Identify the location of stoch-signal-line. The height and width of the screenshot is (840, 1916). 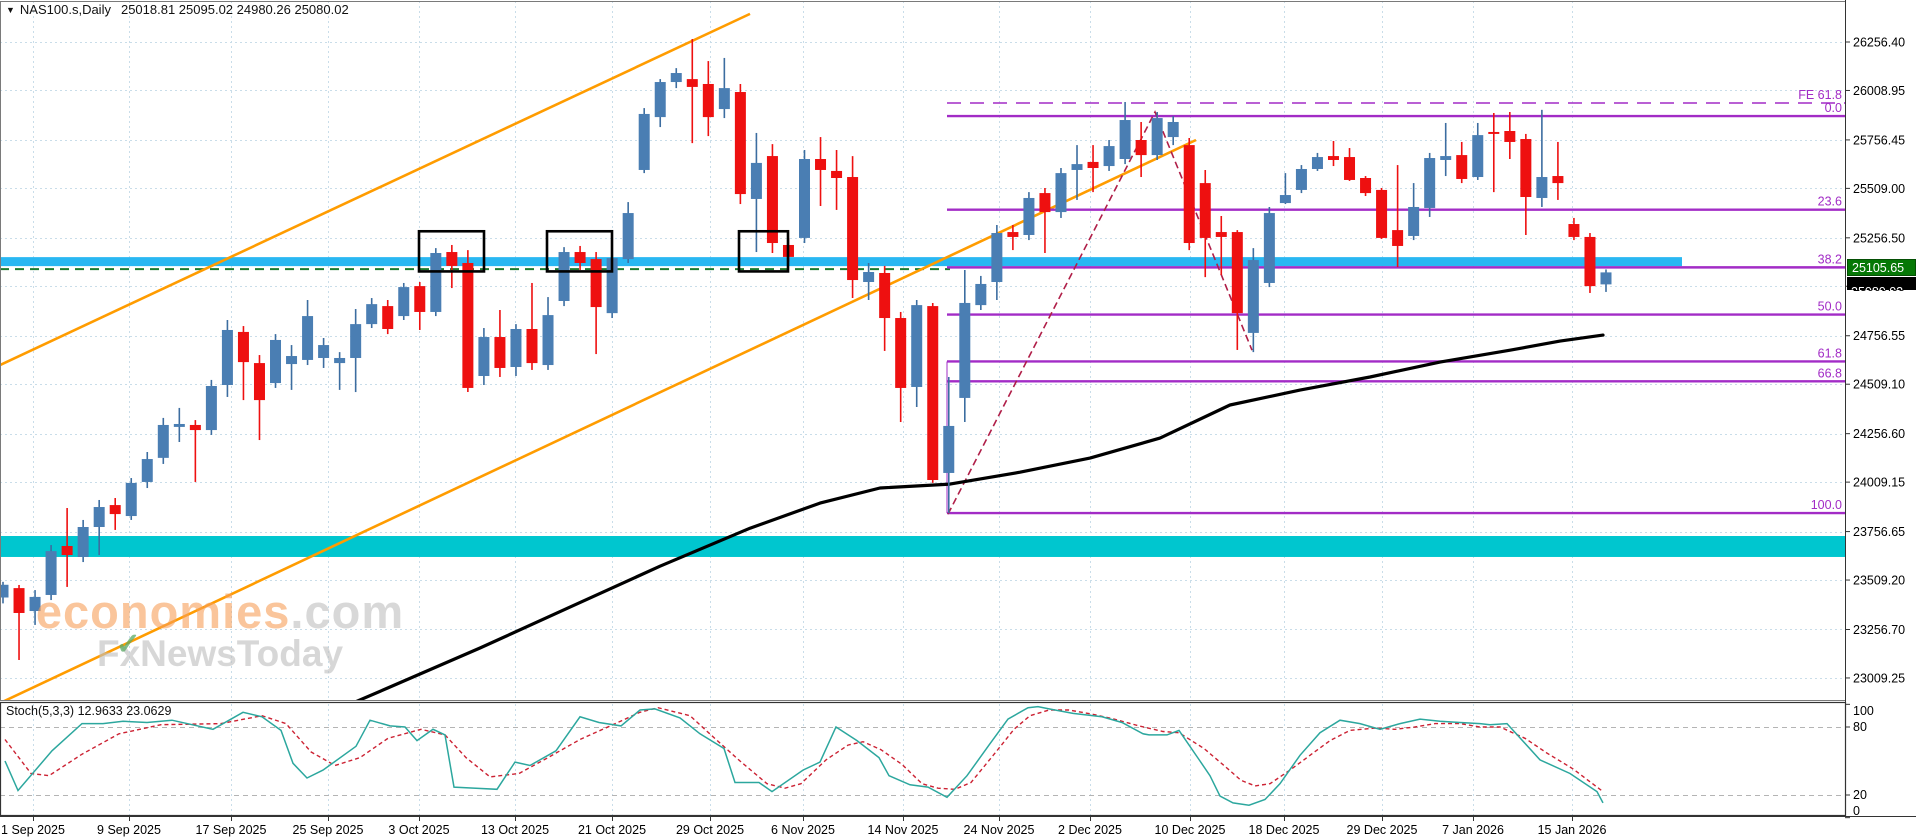
(804, 749).